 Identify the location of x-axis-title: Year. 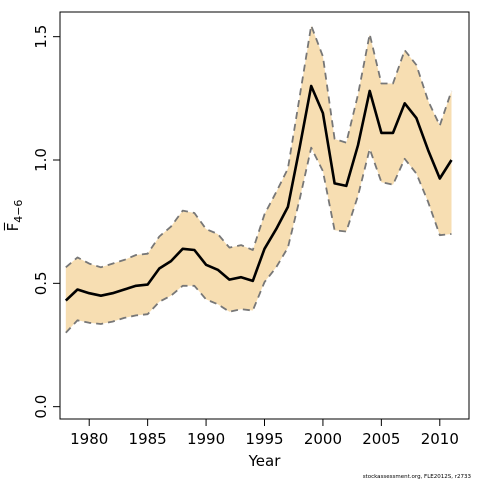
(265, 461).